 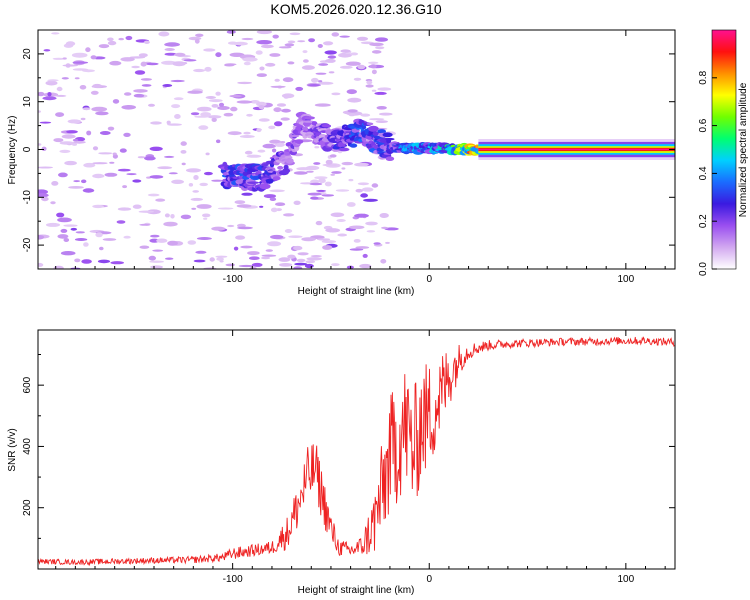 What do you see at coordinates (27, 244) in the screenshot?
I see `spectrogram-y-tick-label: -20` at bounding box center [27, 244].